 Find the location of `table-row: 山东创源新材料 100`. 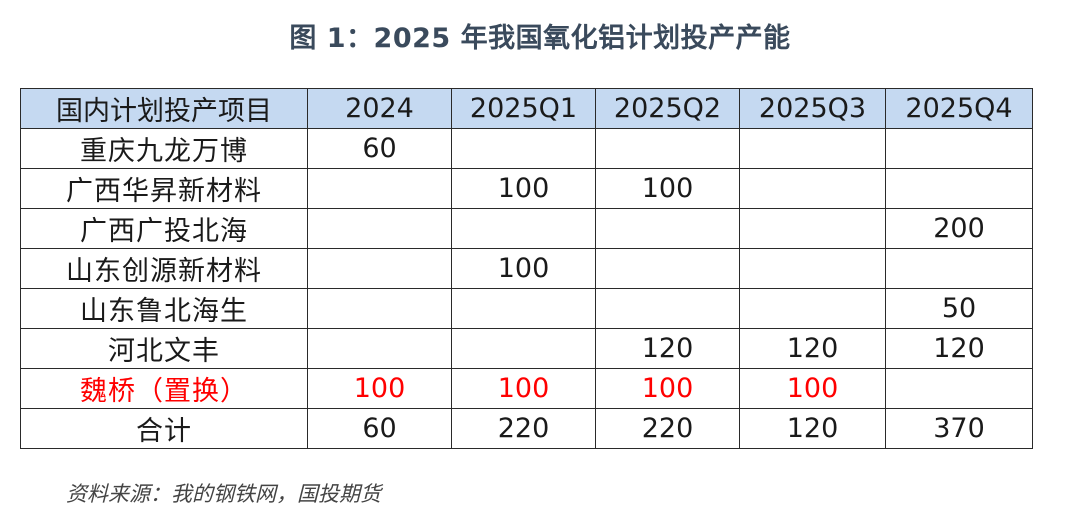

table-row: 山东创源新材料 100 is located at coordinates (526, 268).